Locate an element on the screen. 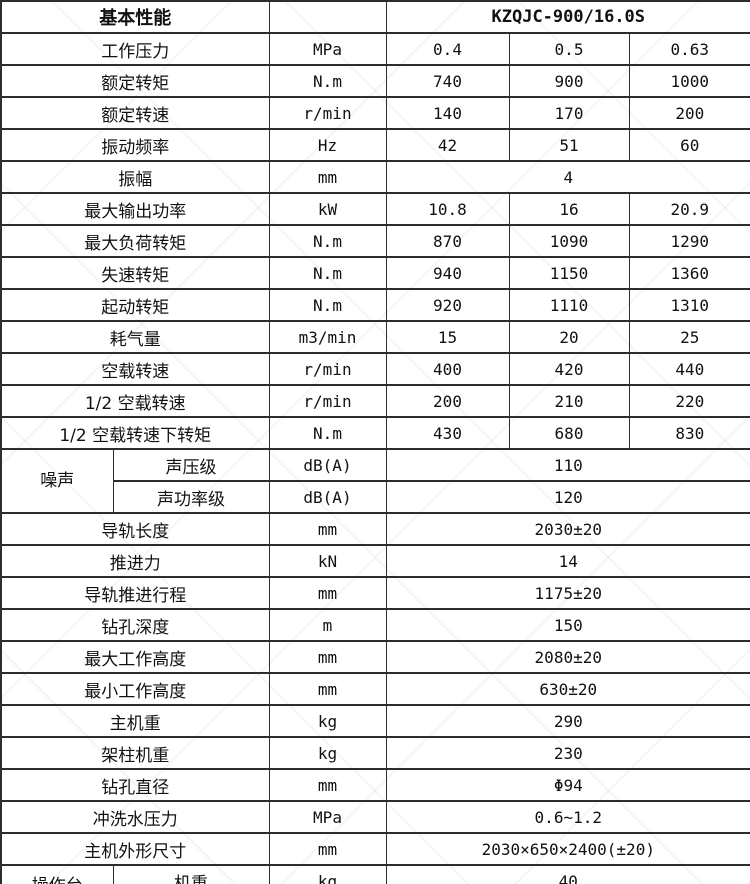 This screenshot has width=750, height=884. table-row: 操作台 （选配） 机重 kg 40 is located at coordinates (375, 874).